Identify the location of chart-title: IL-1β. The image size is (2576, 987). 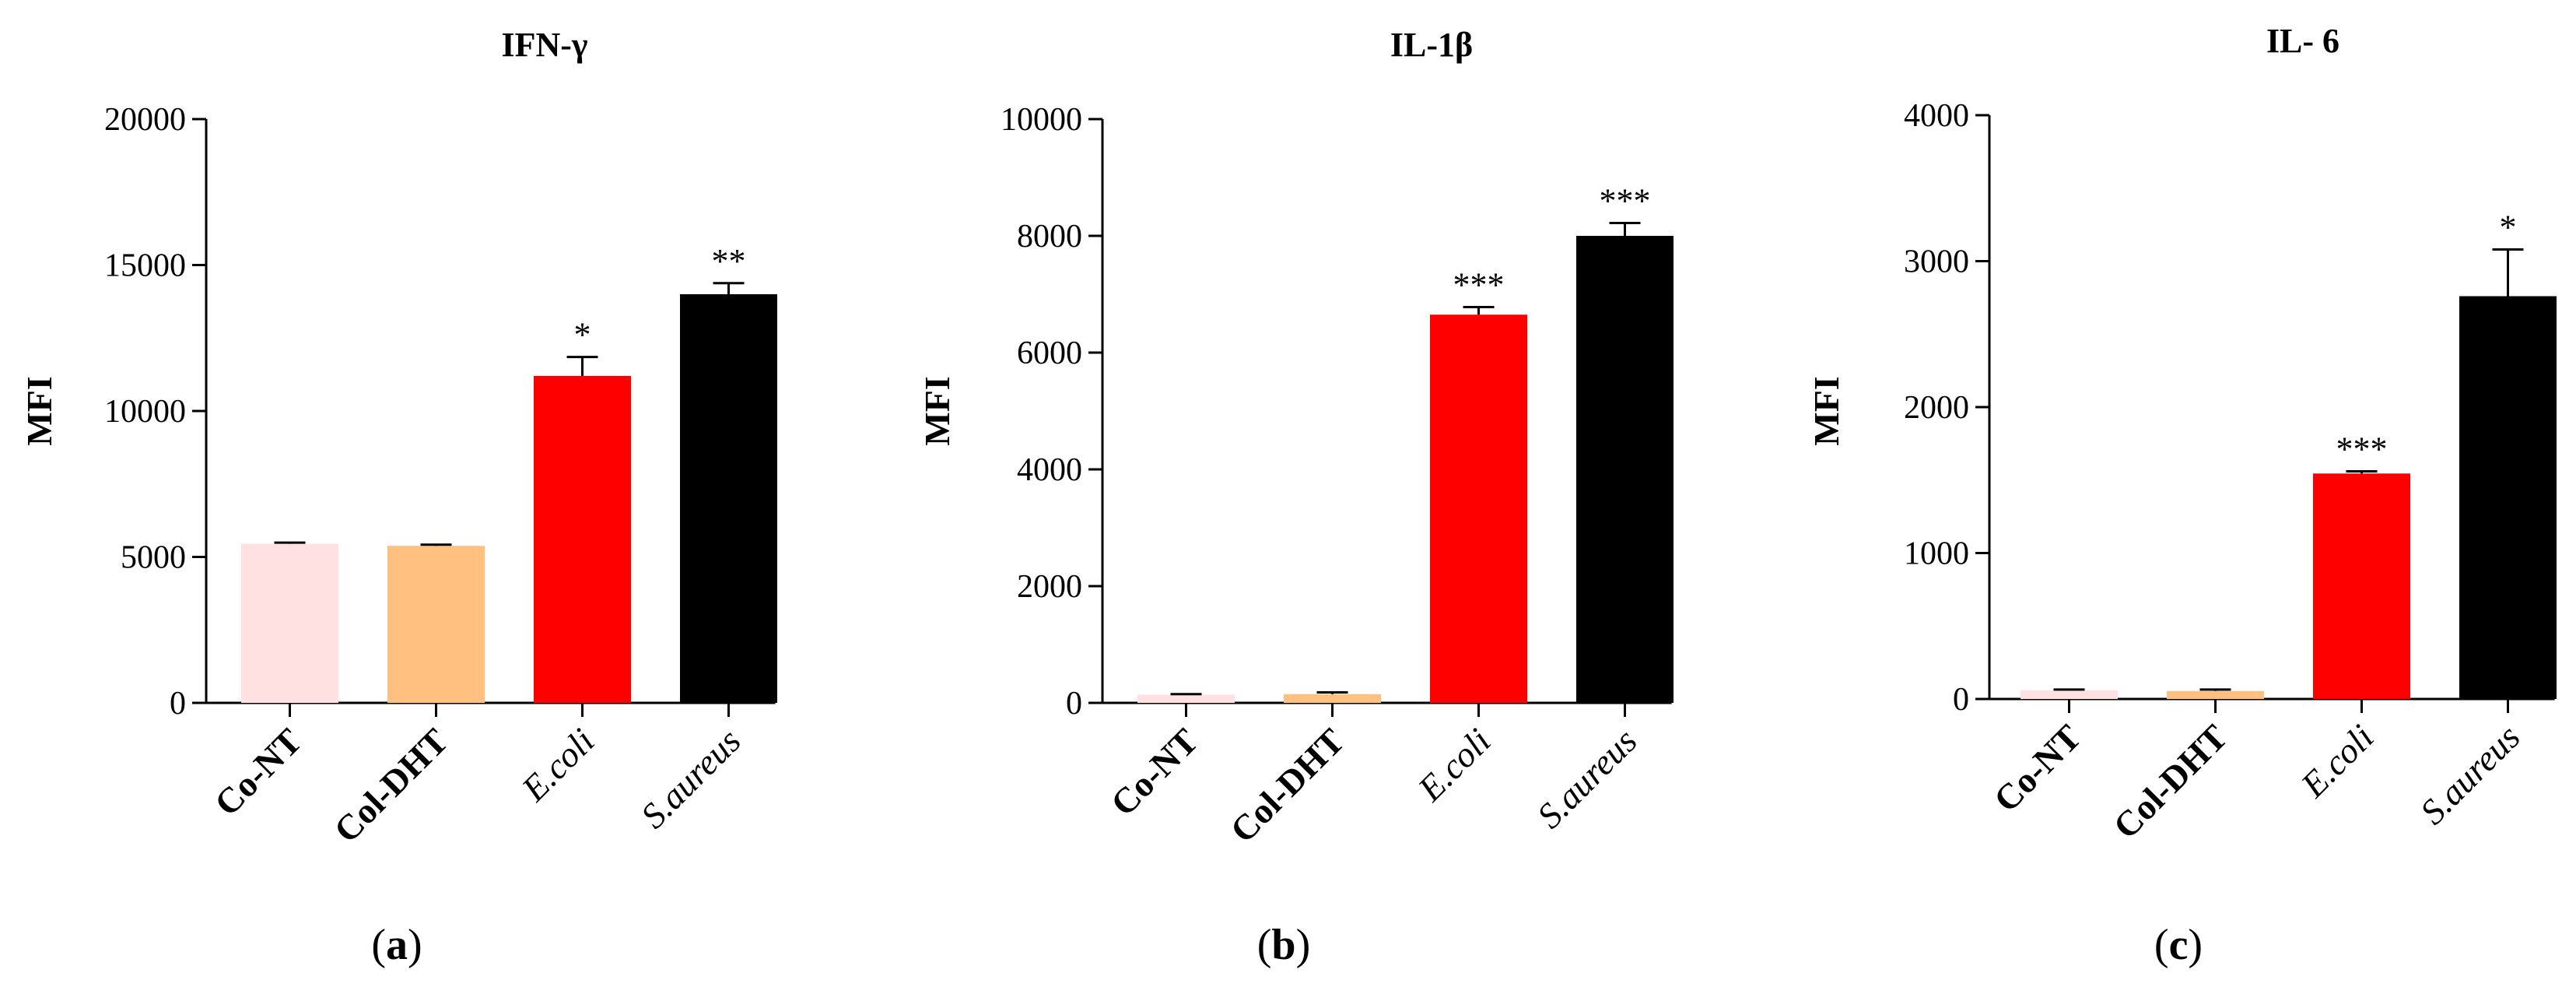
(1431, 45).